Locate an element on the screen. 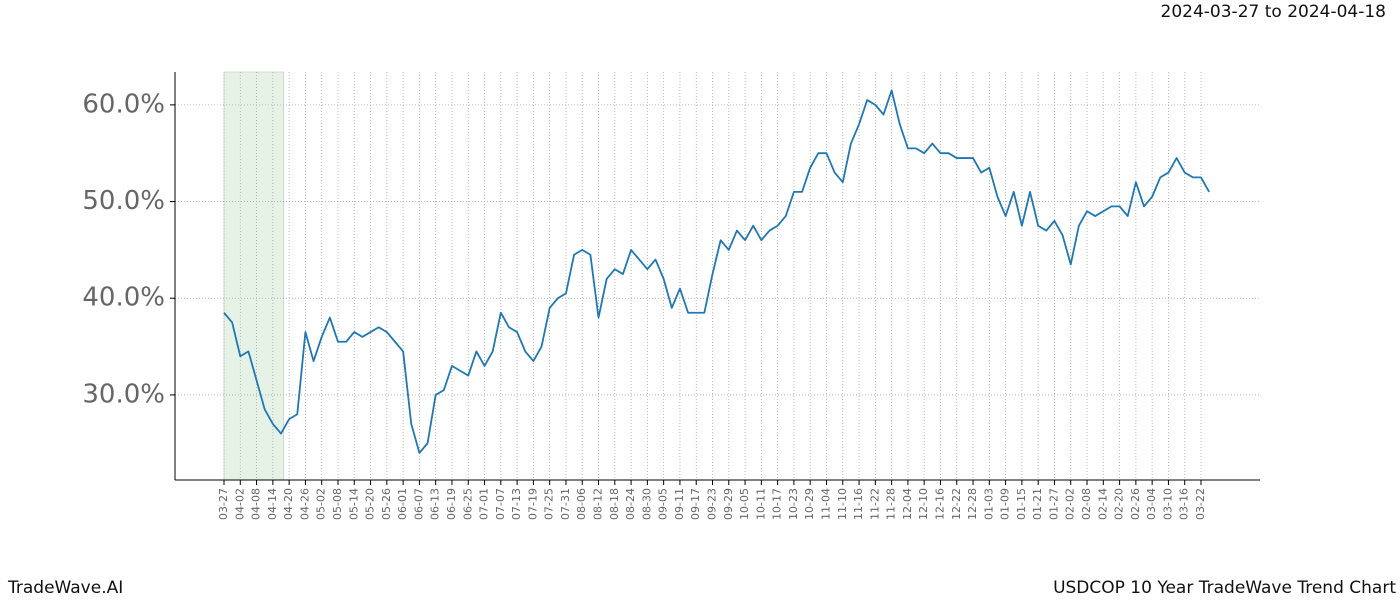 The width and height of the screenshot is (1400, 600). x-tick-label: 01-15 is located at coordinates (1021, 504).